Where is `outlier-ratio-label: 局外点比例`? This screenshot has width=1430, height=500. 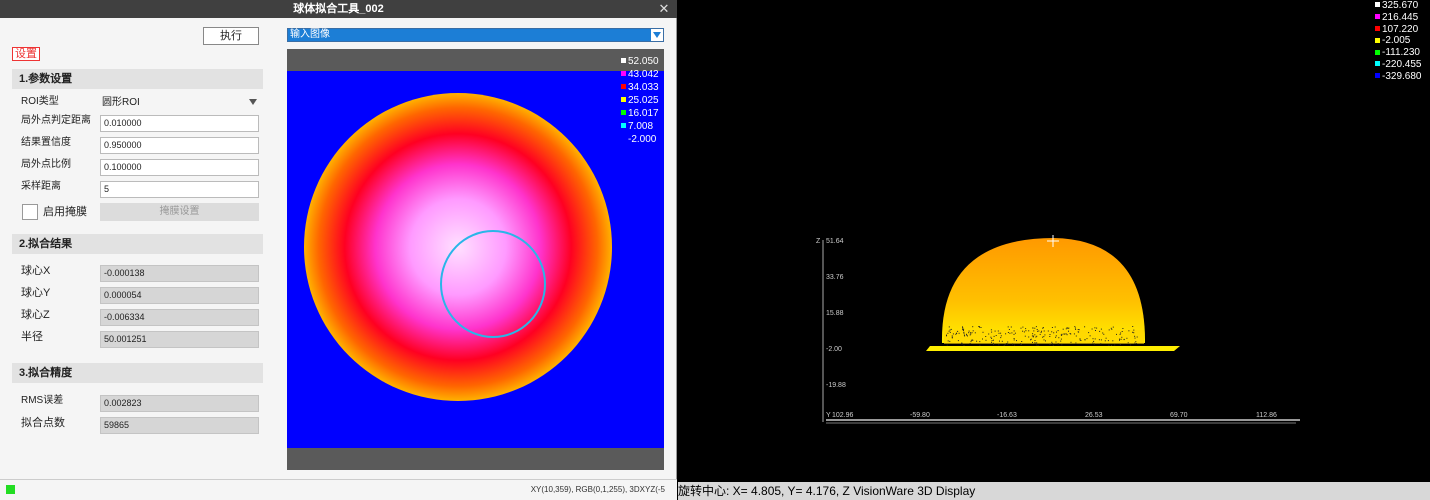
outlier-ratio-label: 局外点比例 is located at coordinates (46, 164).